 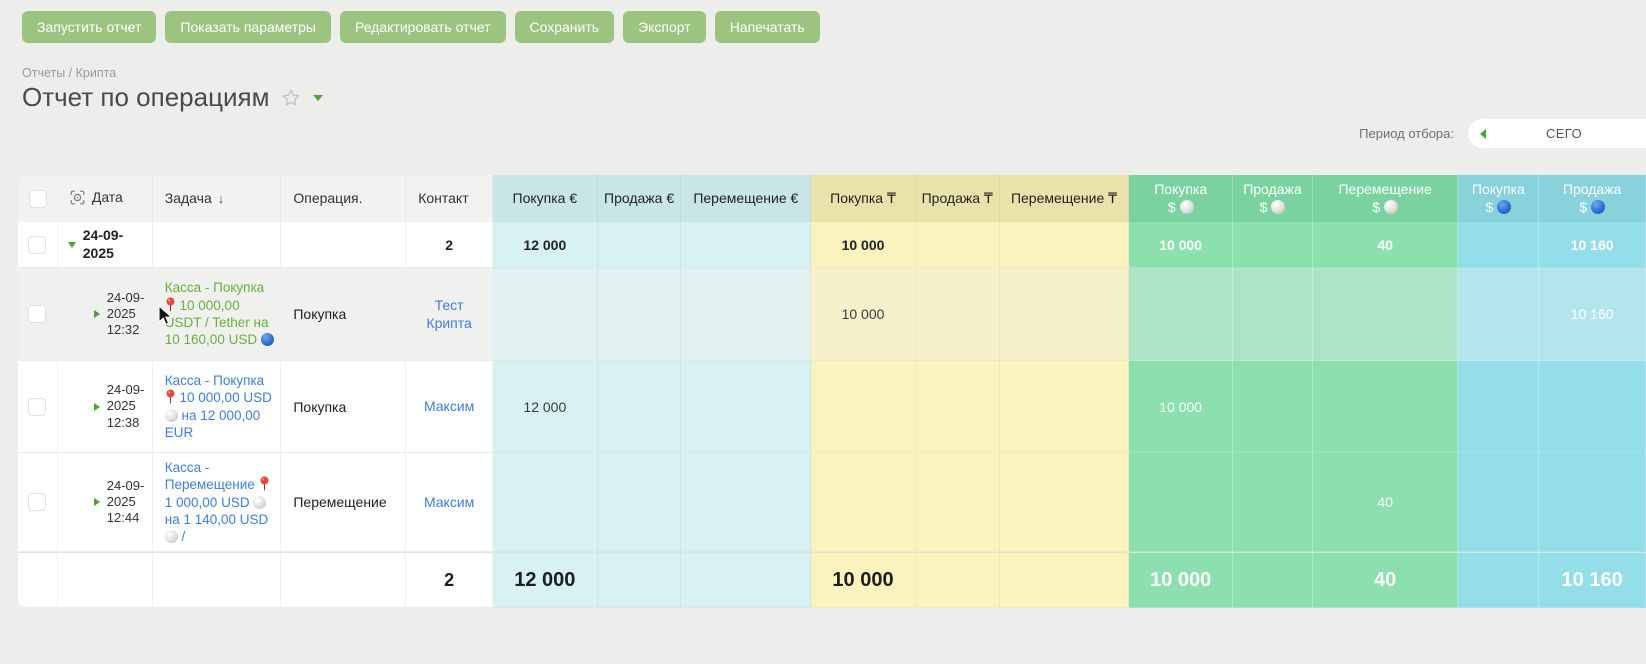 What do you see at coordinates (1181, 503) in the screenshot?
I see `cell-buy_usdw` at bounding box center [1181, 503].